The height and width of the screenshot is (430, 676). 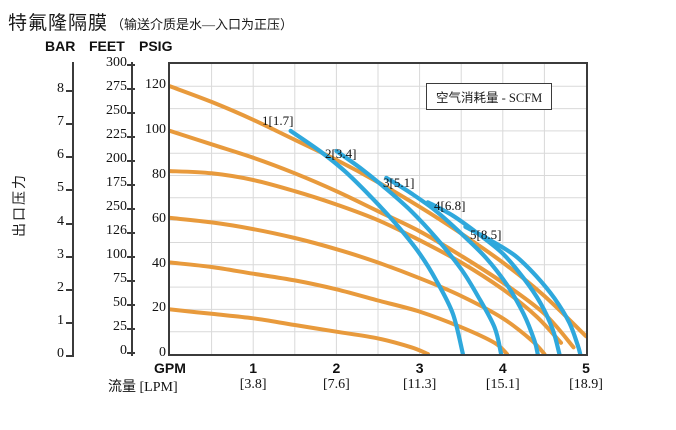 I want to click on x-tick-gpm-5: 5, so click(x=586, y=368).